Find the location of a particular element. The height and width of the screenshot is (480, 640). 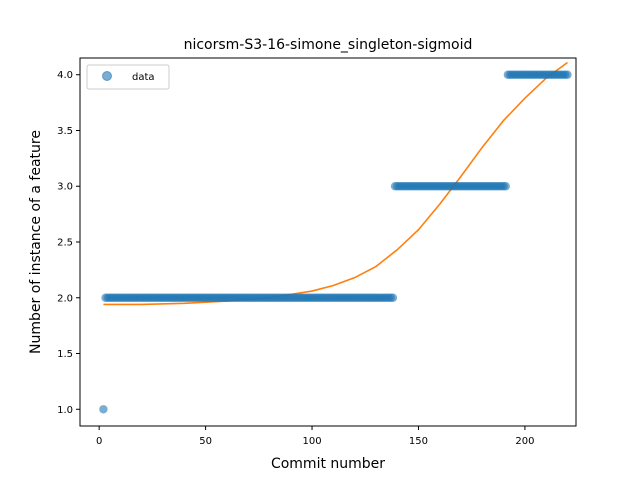

x-tick-label: 200 is located at coordinates (524, 441).